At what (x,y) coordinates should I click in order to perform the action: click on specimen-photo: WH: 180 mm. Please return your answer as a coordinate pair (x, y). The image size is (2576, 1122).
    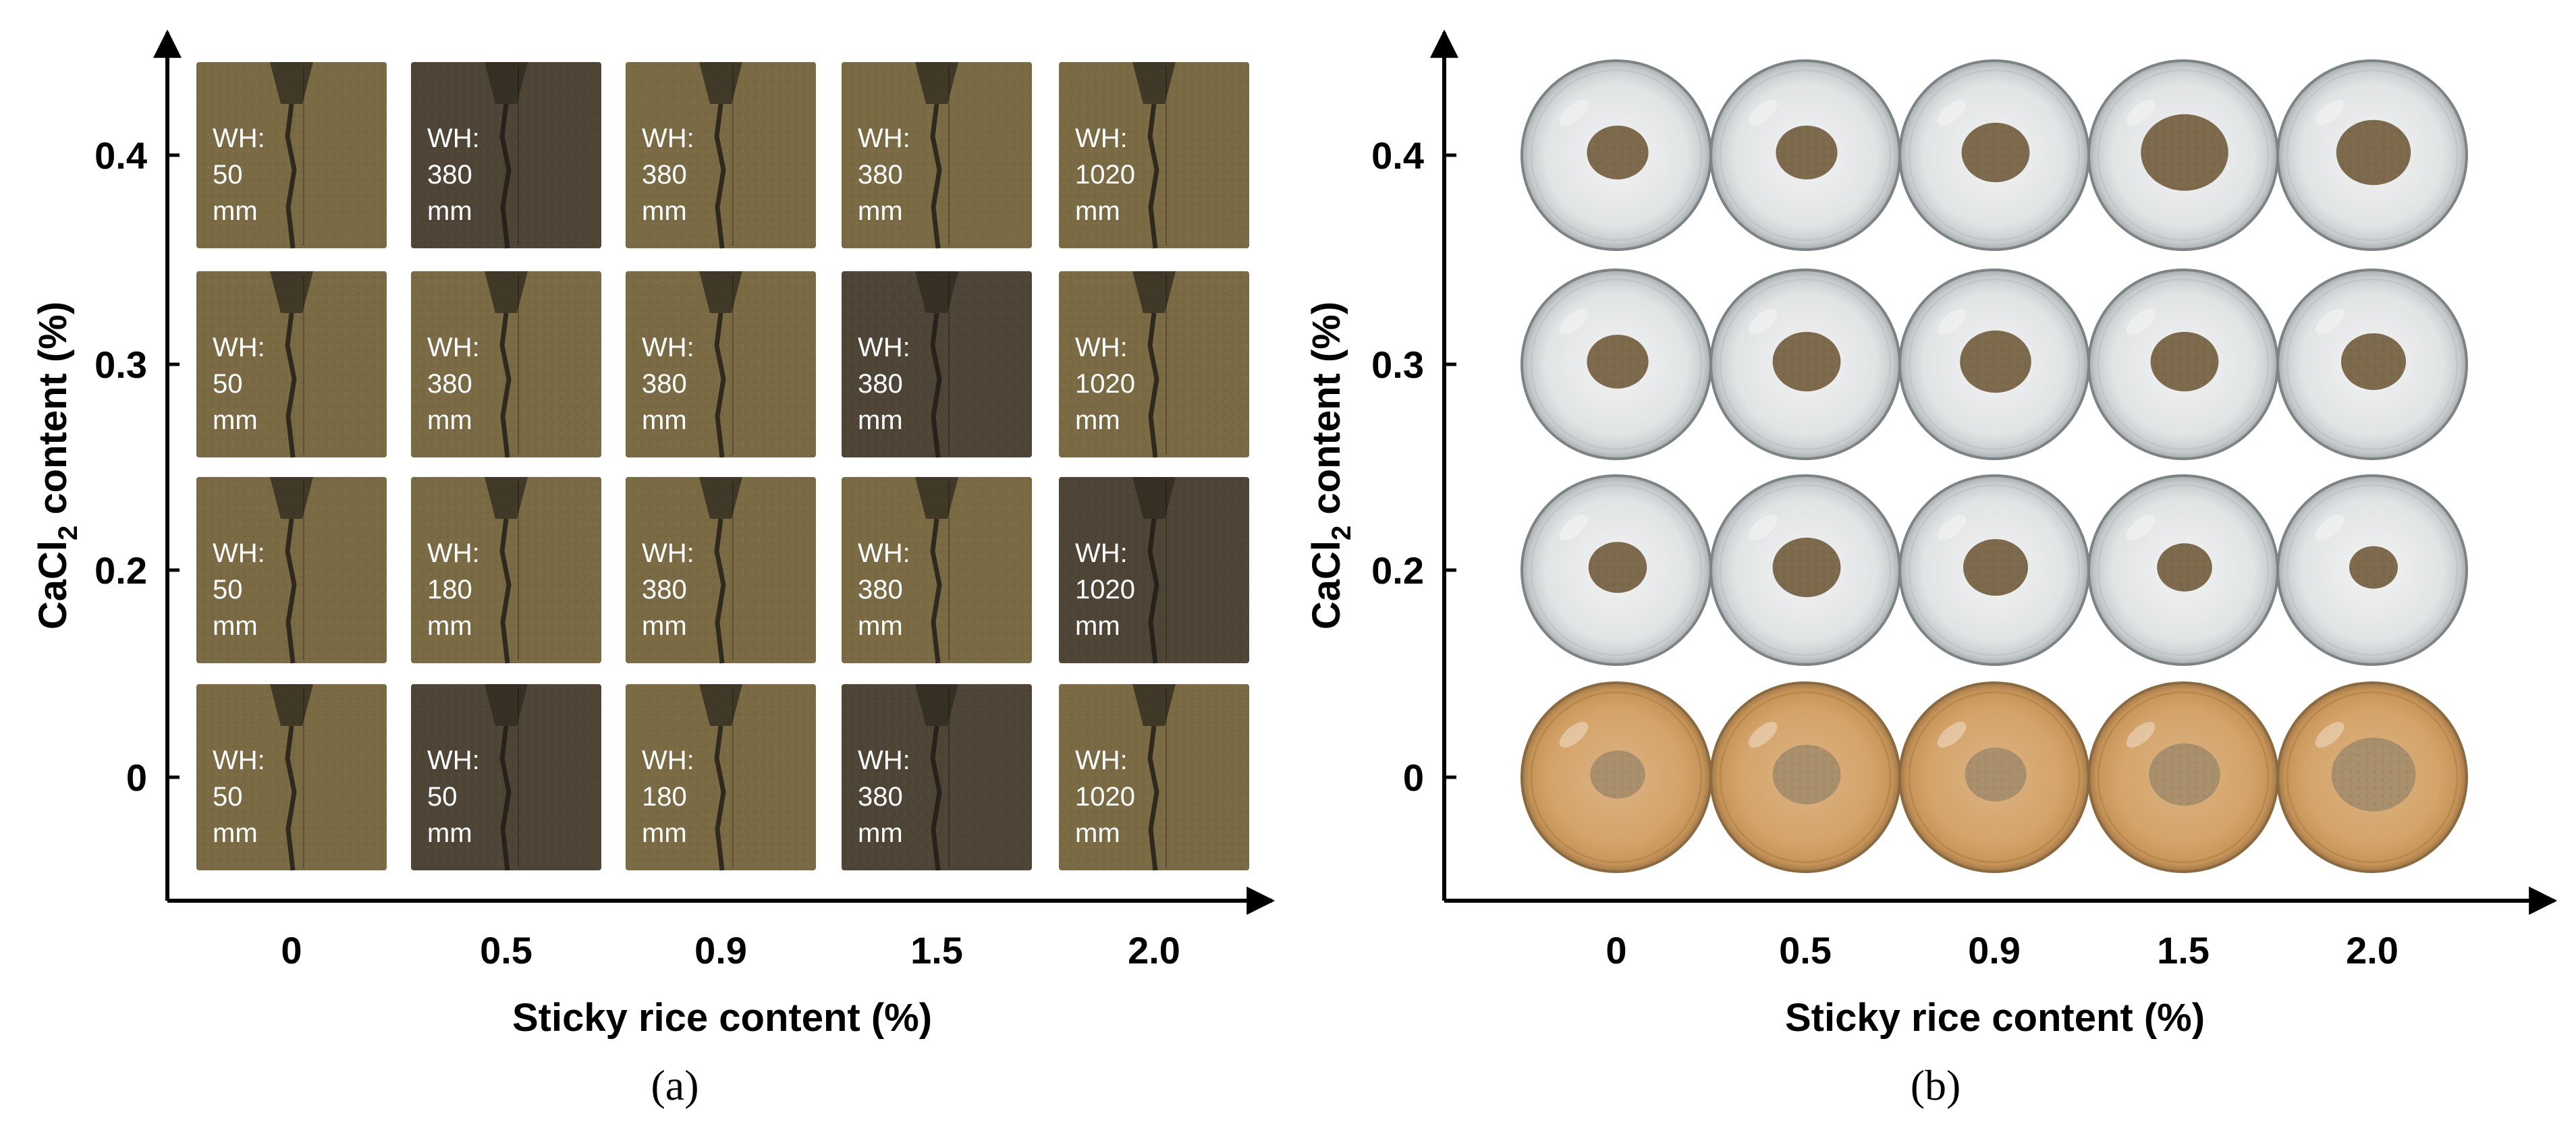
    Looking at the image, I should click on (721, 778).